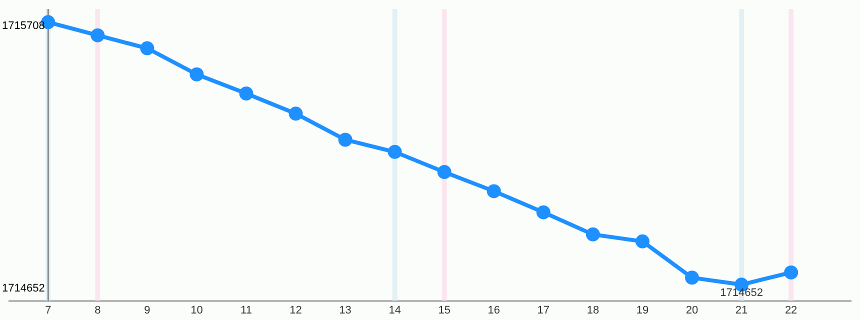 This screenshot has height=320, width=860. I want to click on x-tick-label: 19, so click(642, 310).